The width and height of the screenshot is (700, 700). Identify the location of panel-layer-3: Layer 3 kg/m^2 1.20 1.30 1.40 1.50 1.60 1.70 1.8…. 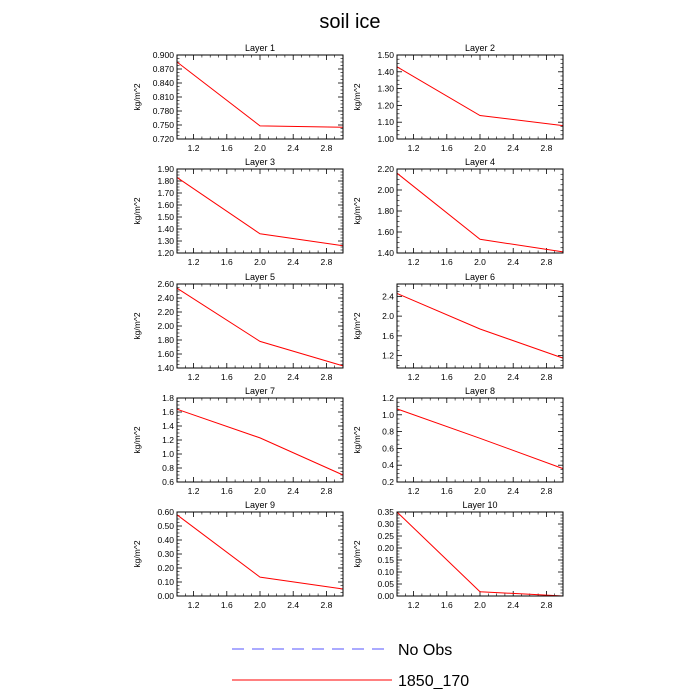
(238, 212).